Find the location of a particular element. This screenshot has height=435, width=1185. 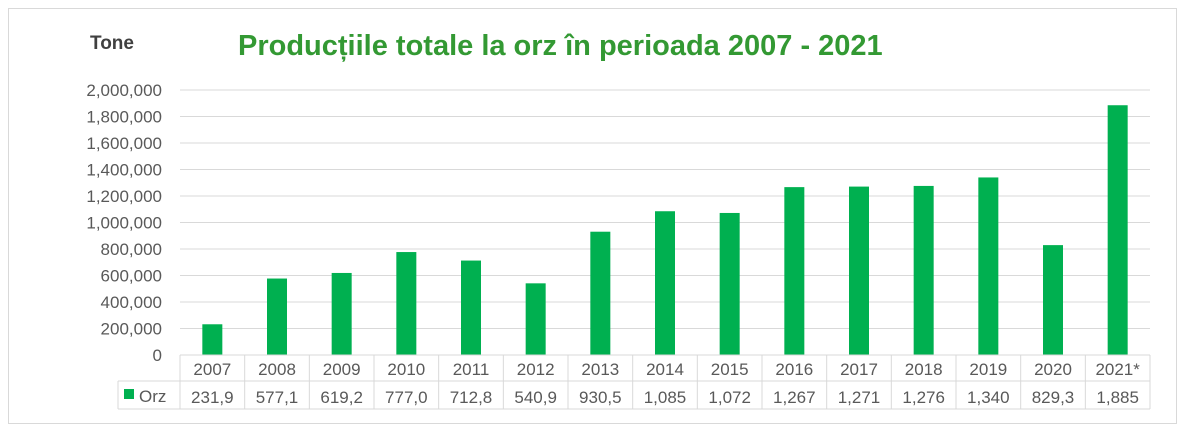

x-tick-label: 2015 is located at coordinates (730, 369).